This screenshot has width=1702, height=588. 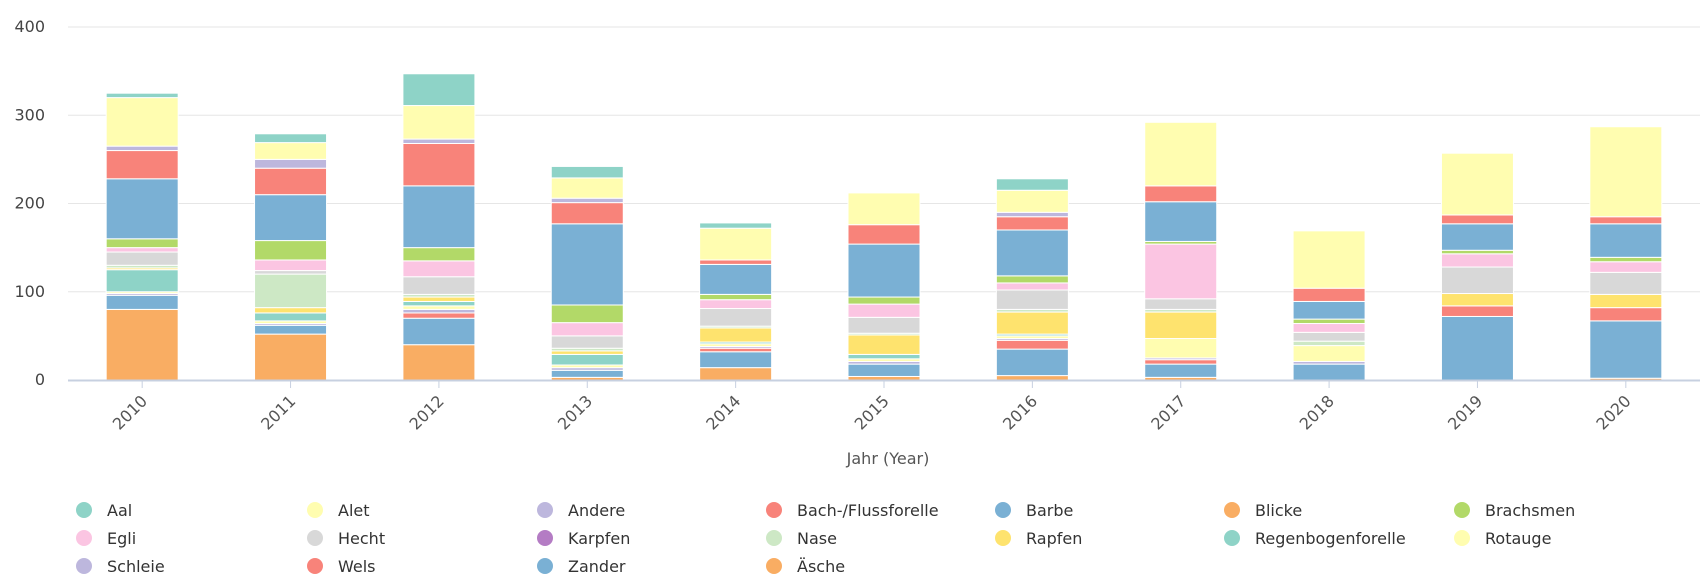 What do you see at coordinates (1263, 510) in the screenshot?
I see `legend-item: Blicke` at bounding box center [1263, 510].